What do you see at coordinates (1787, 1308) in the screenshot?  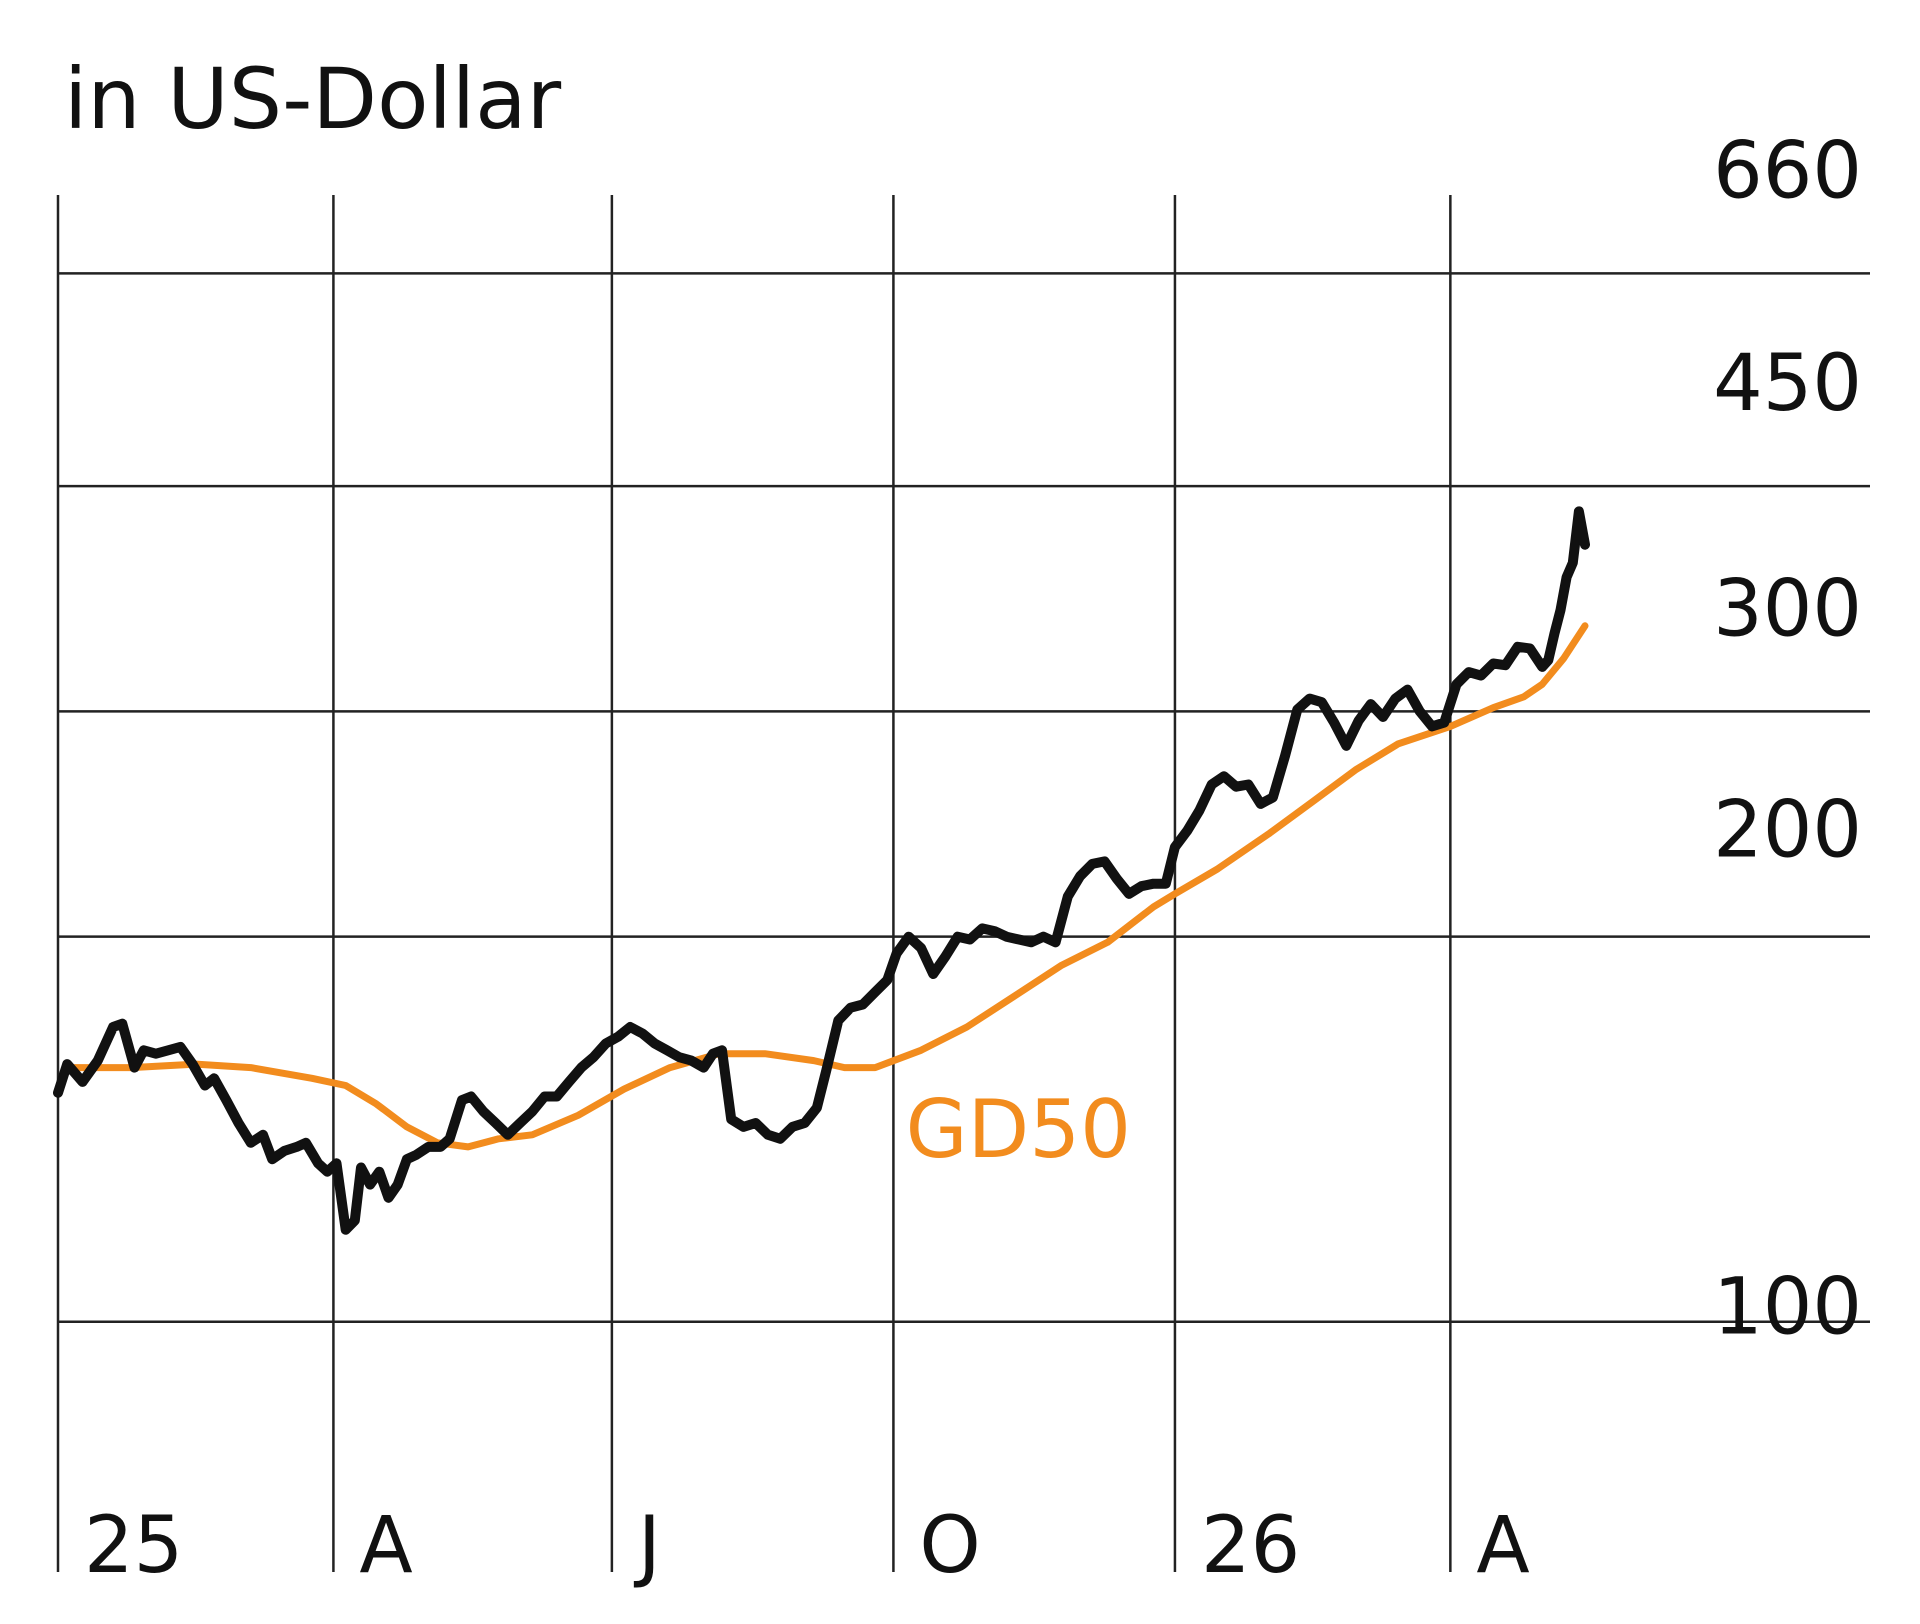 I see `y-tick-label: 100` at bounding box center [1787, 1308].